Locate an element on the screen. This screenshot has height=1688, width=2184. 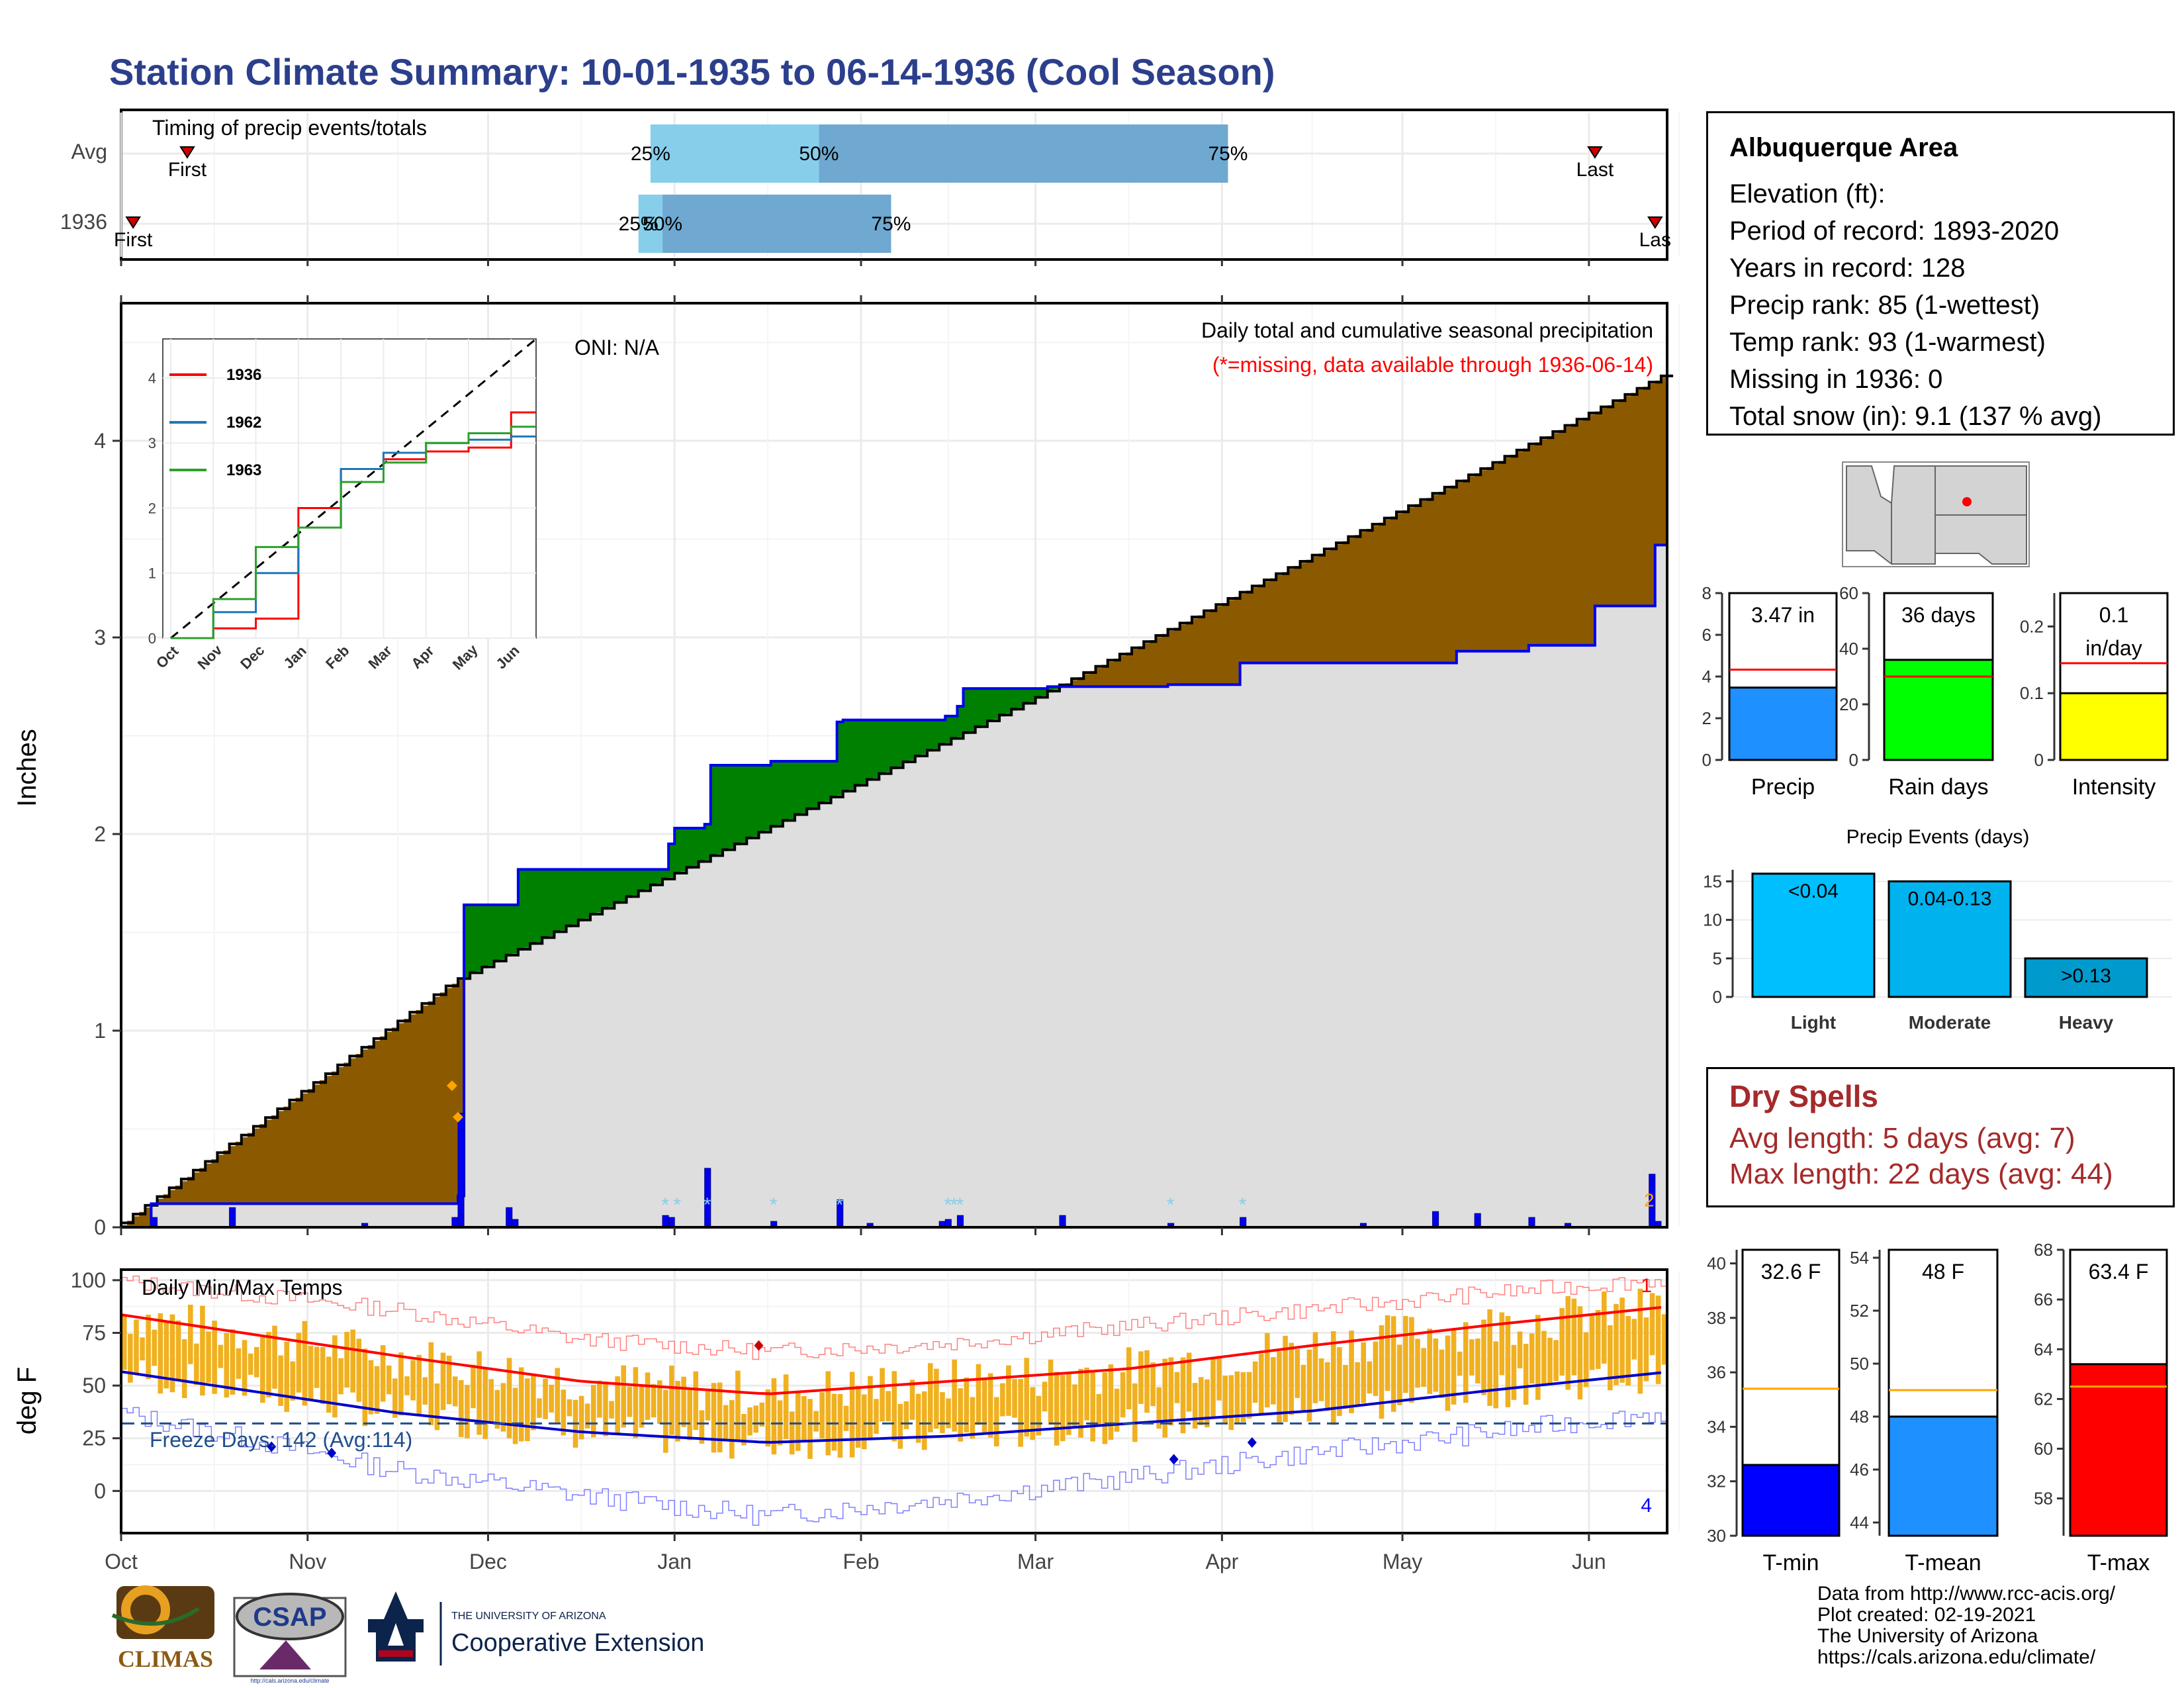
svg-text: CLIMAS is located at coordinates (165, 1659).